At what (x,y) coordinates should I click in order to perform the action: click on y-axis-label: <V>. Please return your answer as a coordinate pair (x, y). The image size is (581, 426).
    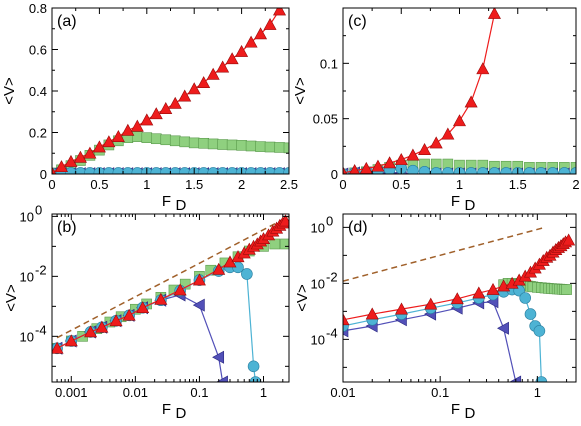
    Looking at the image, I should click on (11, 298).